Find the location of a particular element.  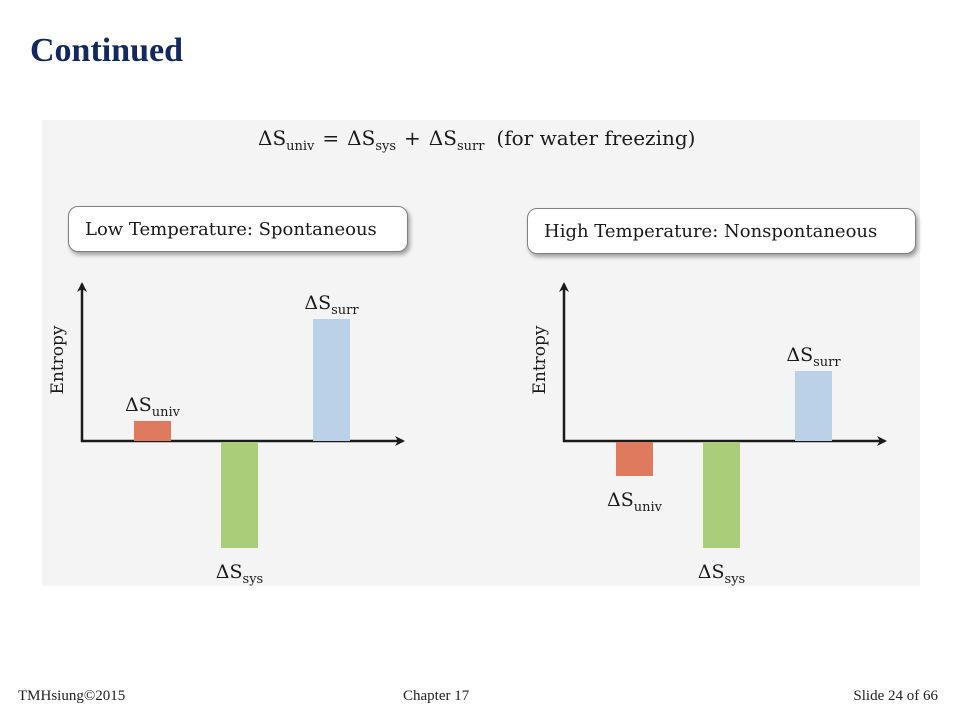

footer-slide-number: Slide 24 of 66 is located at coordinates (895, 696).